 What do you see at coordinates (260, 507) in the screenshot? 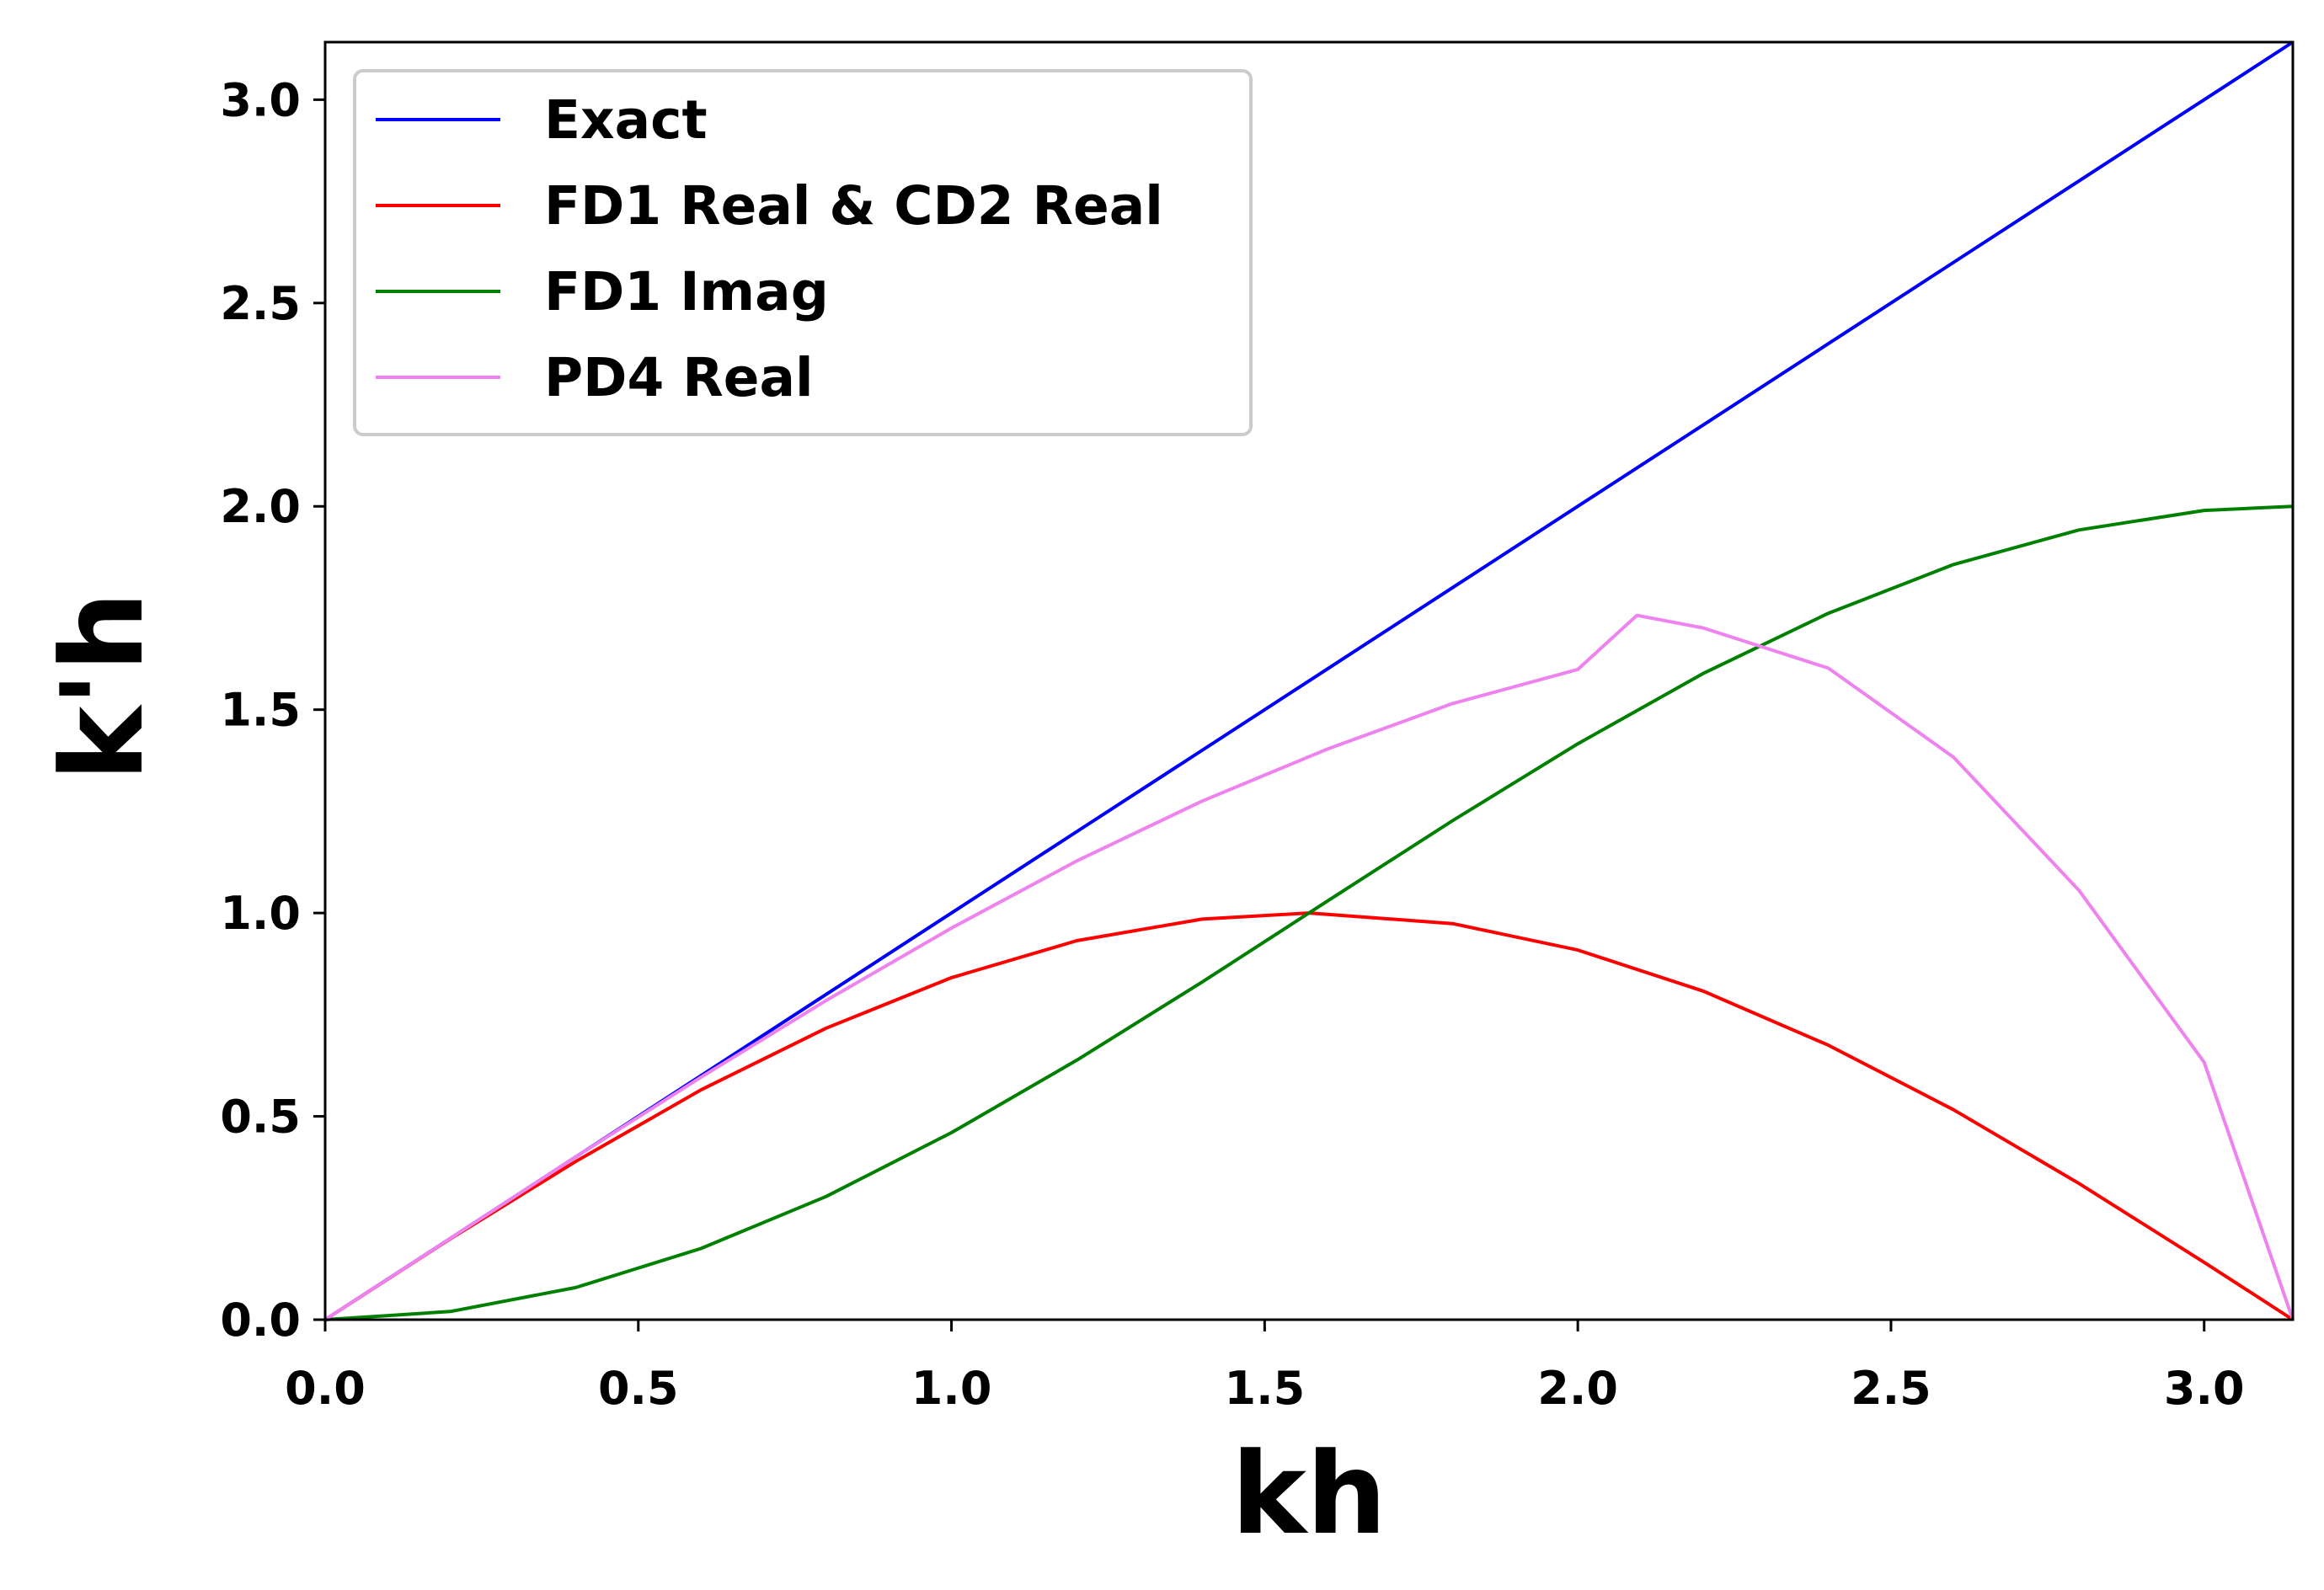
I see `y-tick-label: 2.0` at bounding box center [260, 507].